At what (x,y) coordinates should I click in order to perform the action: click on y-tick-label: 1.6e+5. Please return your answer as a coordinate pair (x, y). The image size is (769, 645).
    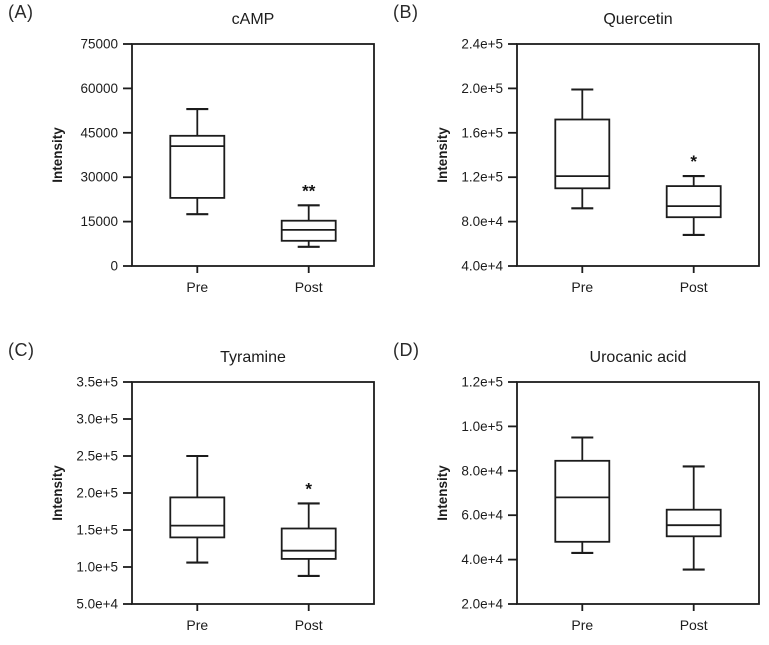
    Looking at the image, I should click on (482, 132).